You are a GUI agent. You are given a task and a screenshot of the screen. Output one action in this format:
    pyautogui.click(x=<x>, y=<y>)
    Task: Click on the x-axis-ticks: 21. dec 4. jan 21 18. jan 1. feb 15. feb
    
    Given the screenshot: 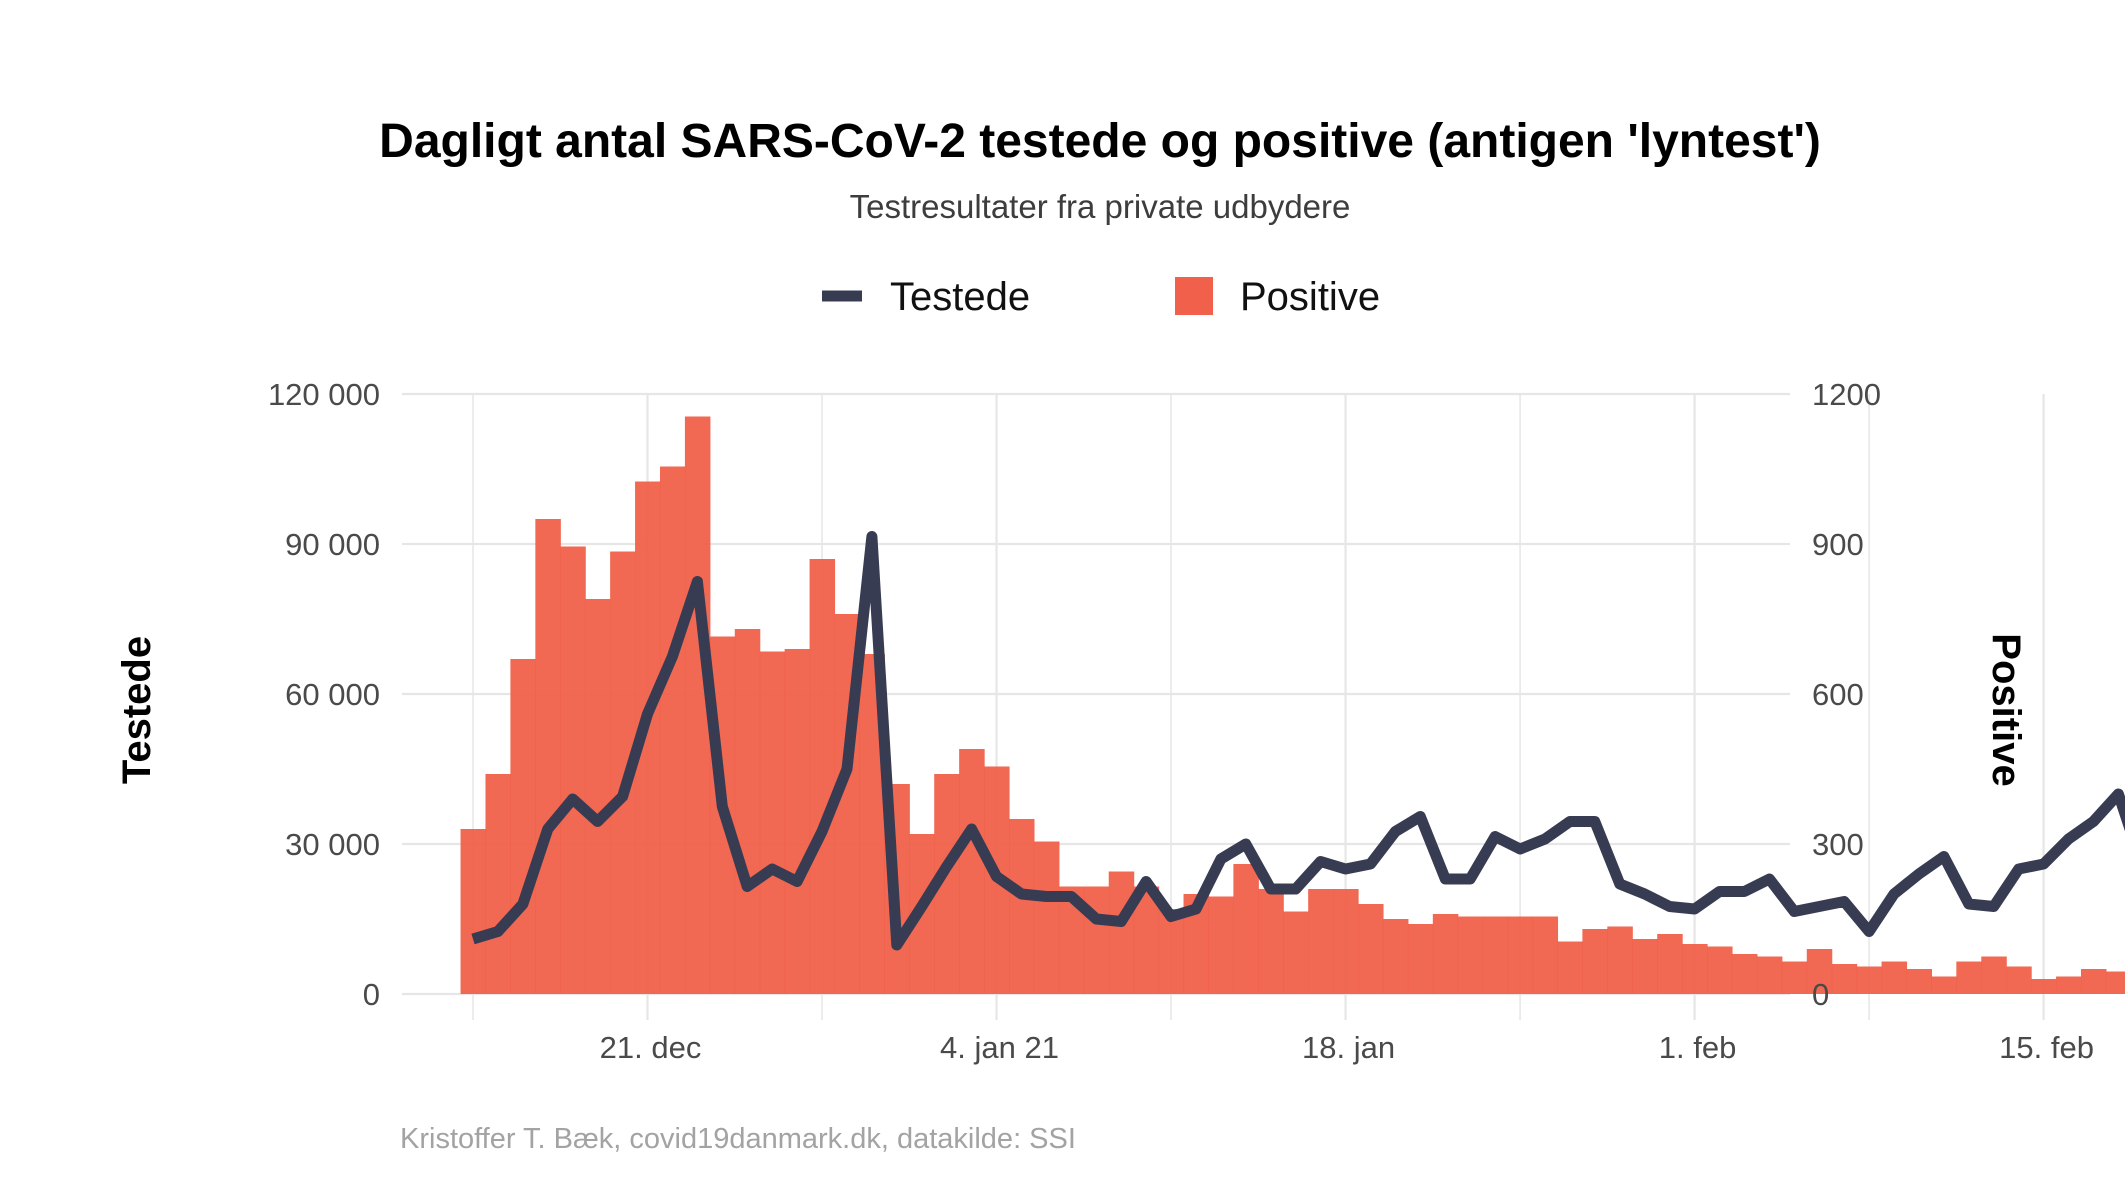 What is the action you would take?
    pyautogui.click(x=1347, y=1047)
    